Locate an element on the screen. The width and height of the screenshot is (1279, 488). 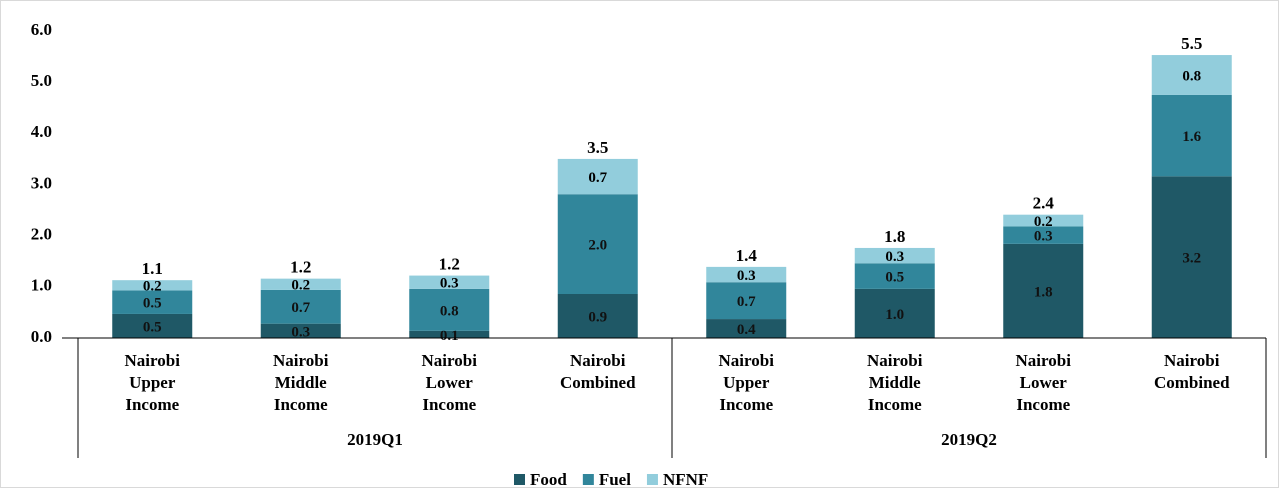
y-tick-label: 4.0 is located at coordinates (41, 131).